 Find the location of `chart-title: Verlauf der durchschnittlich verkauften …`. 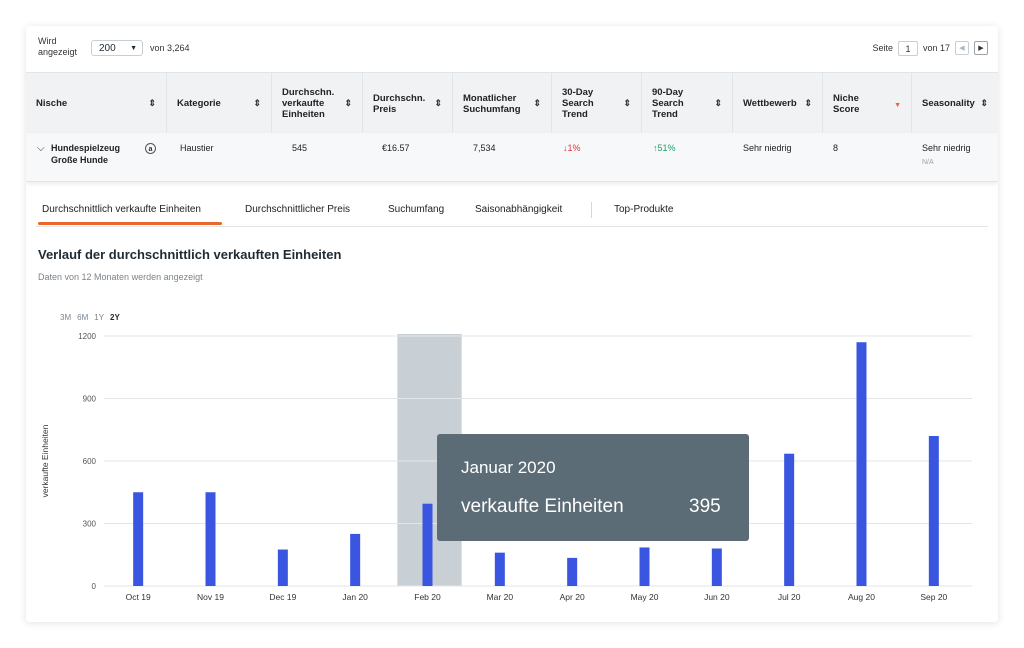

chart-title: Verlauf der durchschnittlich verkauften … is located at coordinates (190, 254).